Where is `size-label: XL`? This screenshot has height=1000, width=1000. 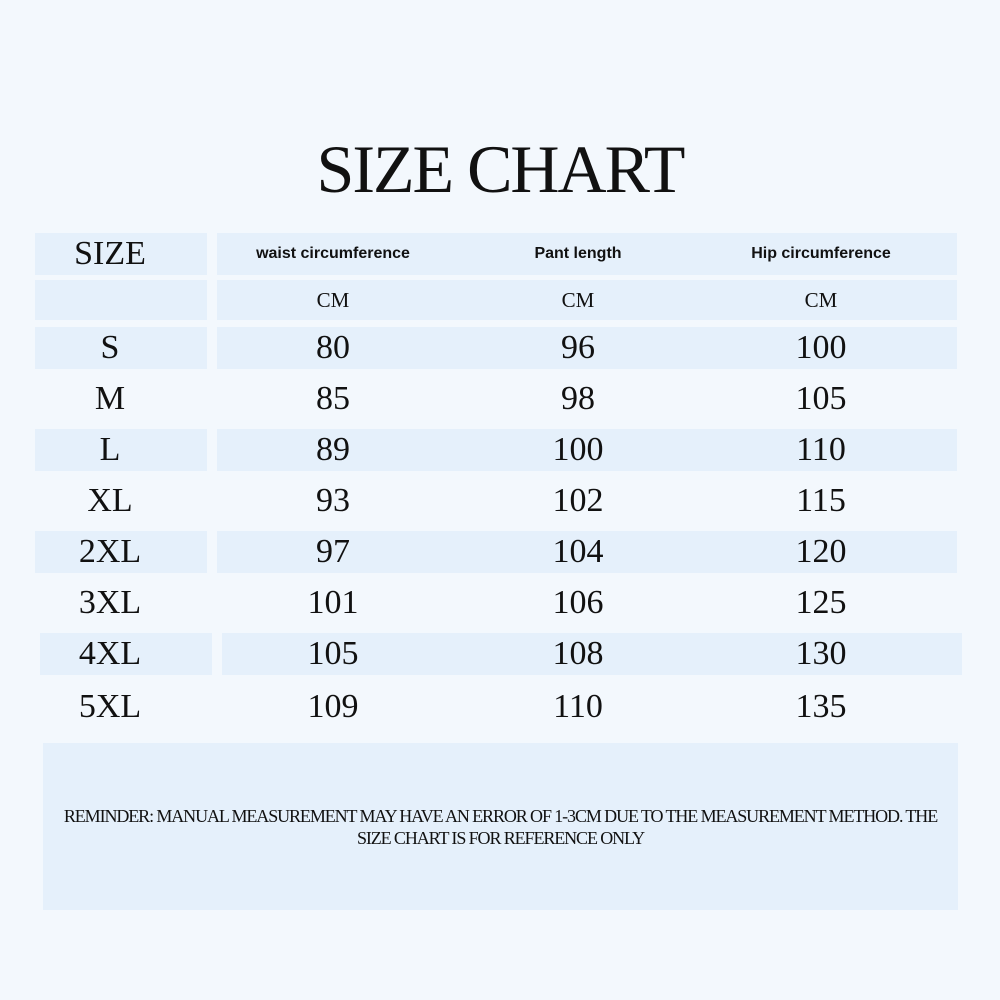 size-label: XL is located at coordinates (110, 500).